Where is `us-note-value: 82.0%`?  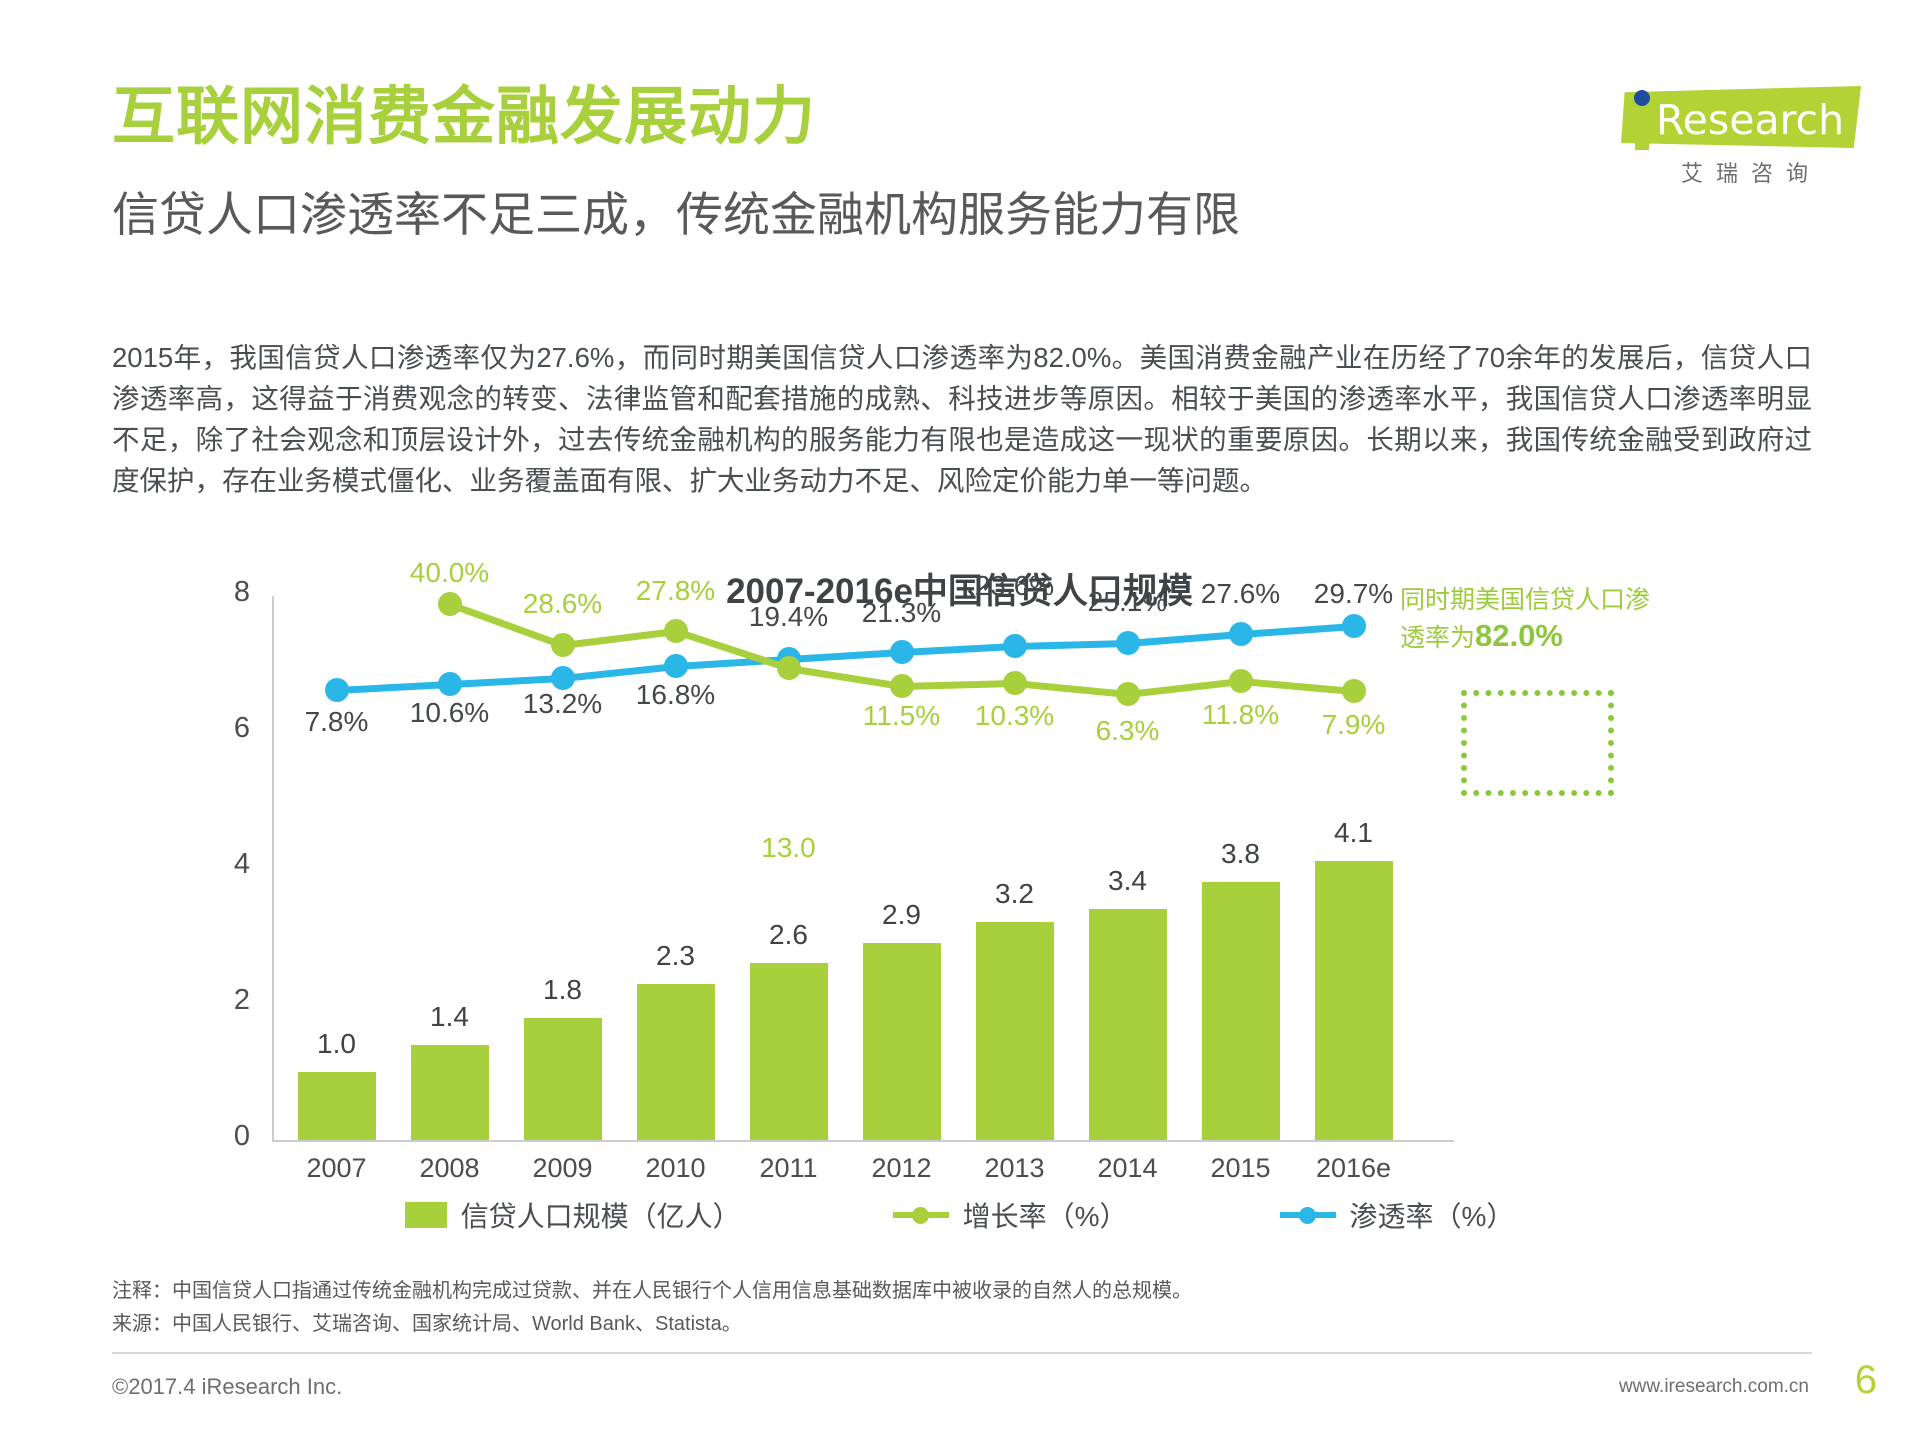
us-note-value: 82.0% is located at coordinates (1519, 635).